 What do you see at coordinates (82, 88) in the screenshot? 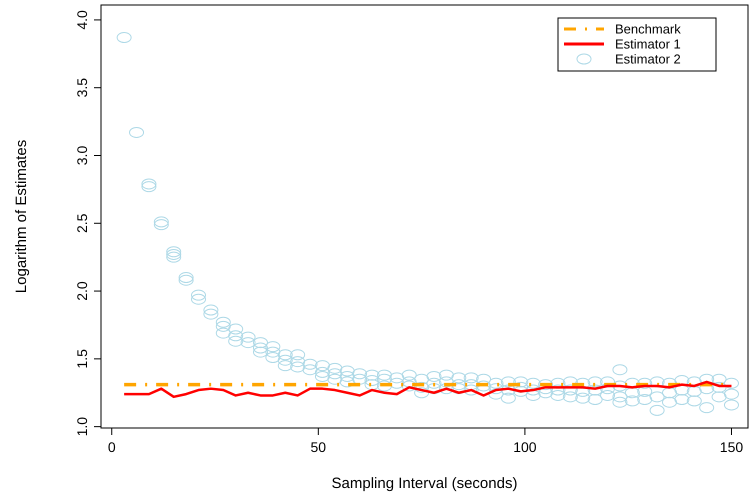
I see `y-tick-label: 3.5` at bounding box center [82, 88].